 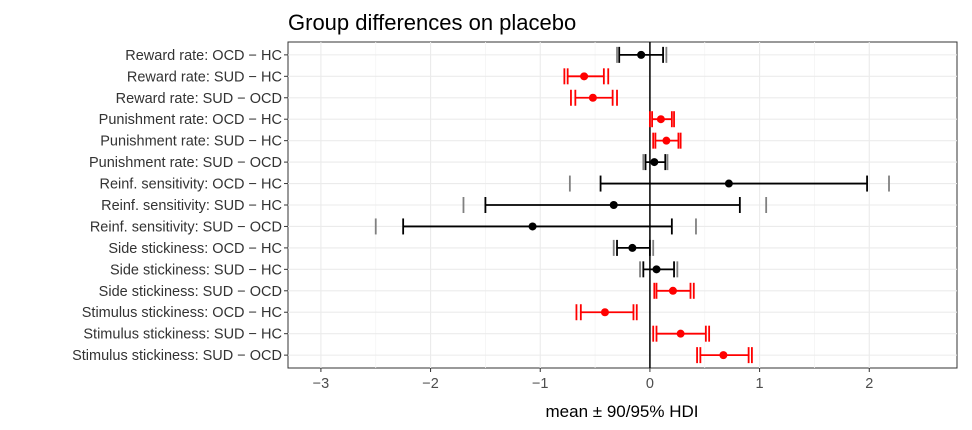 What do you see at coordinates (321, 384) in the screenshot?
I see `x-tick-label: −3` at bounding box center [321, 384].